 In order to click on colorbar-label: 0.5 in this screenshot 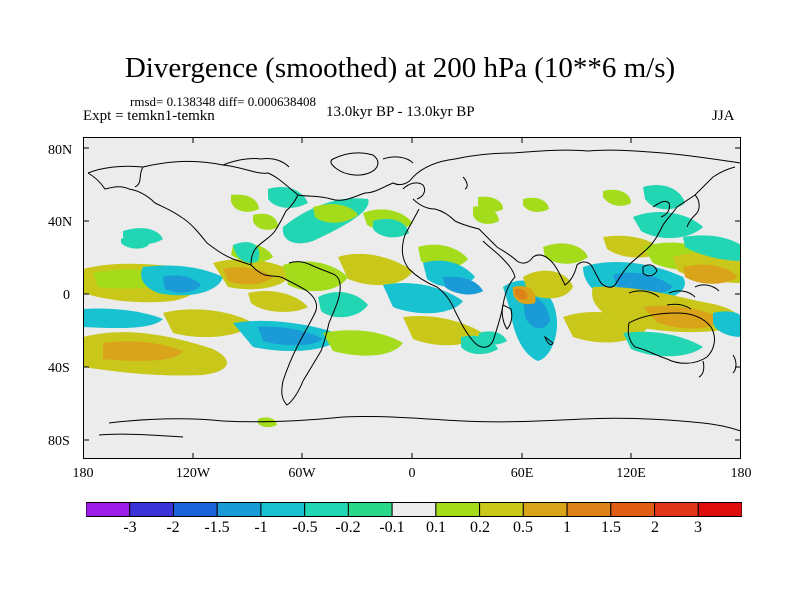, I will do `click(523, 527)`.